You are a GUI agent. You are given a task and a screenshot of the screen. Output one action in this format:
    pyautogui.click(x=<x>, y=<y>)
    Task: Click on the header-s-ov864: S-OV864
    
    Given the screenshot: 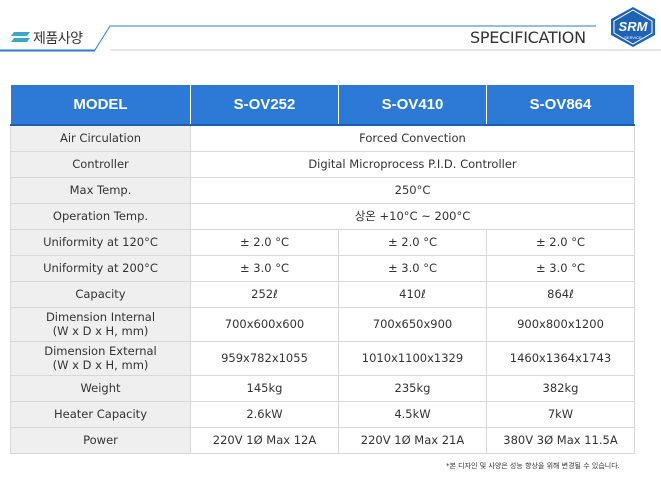 What is the action you would take?
    pyautogui.click(x=560, y=105)
    